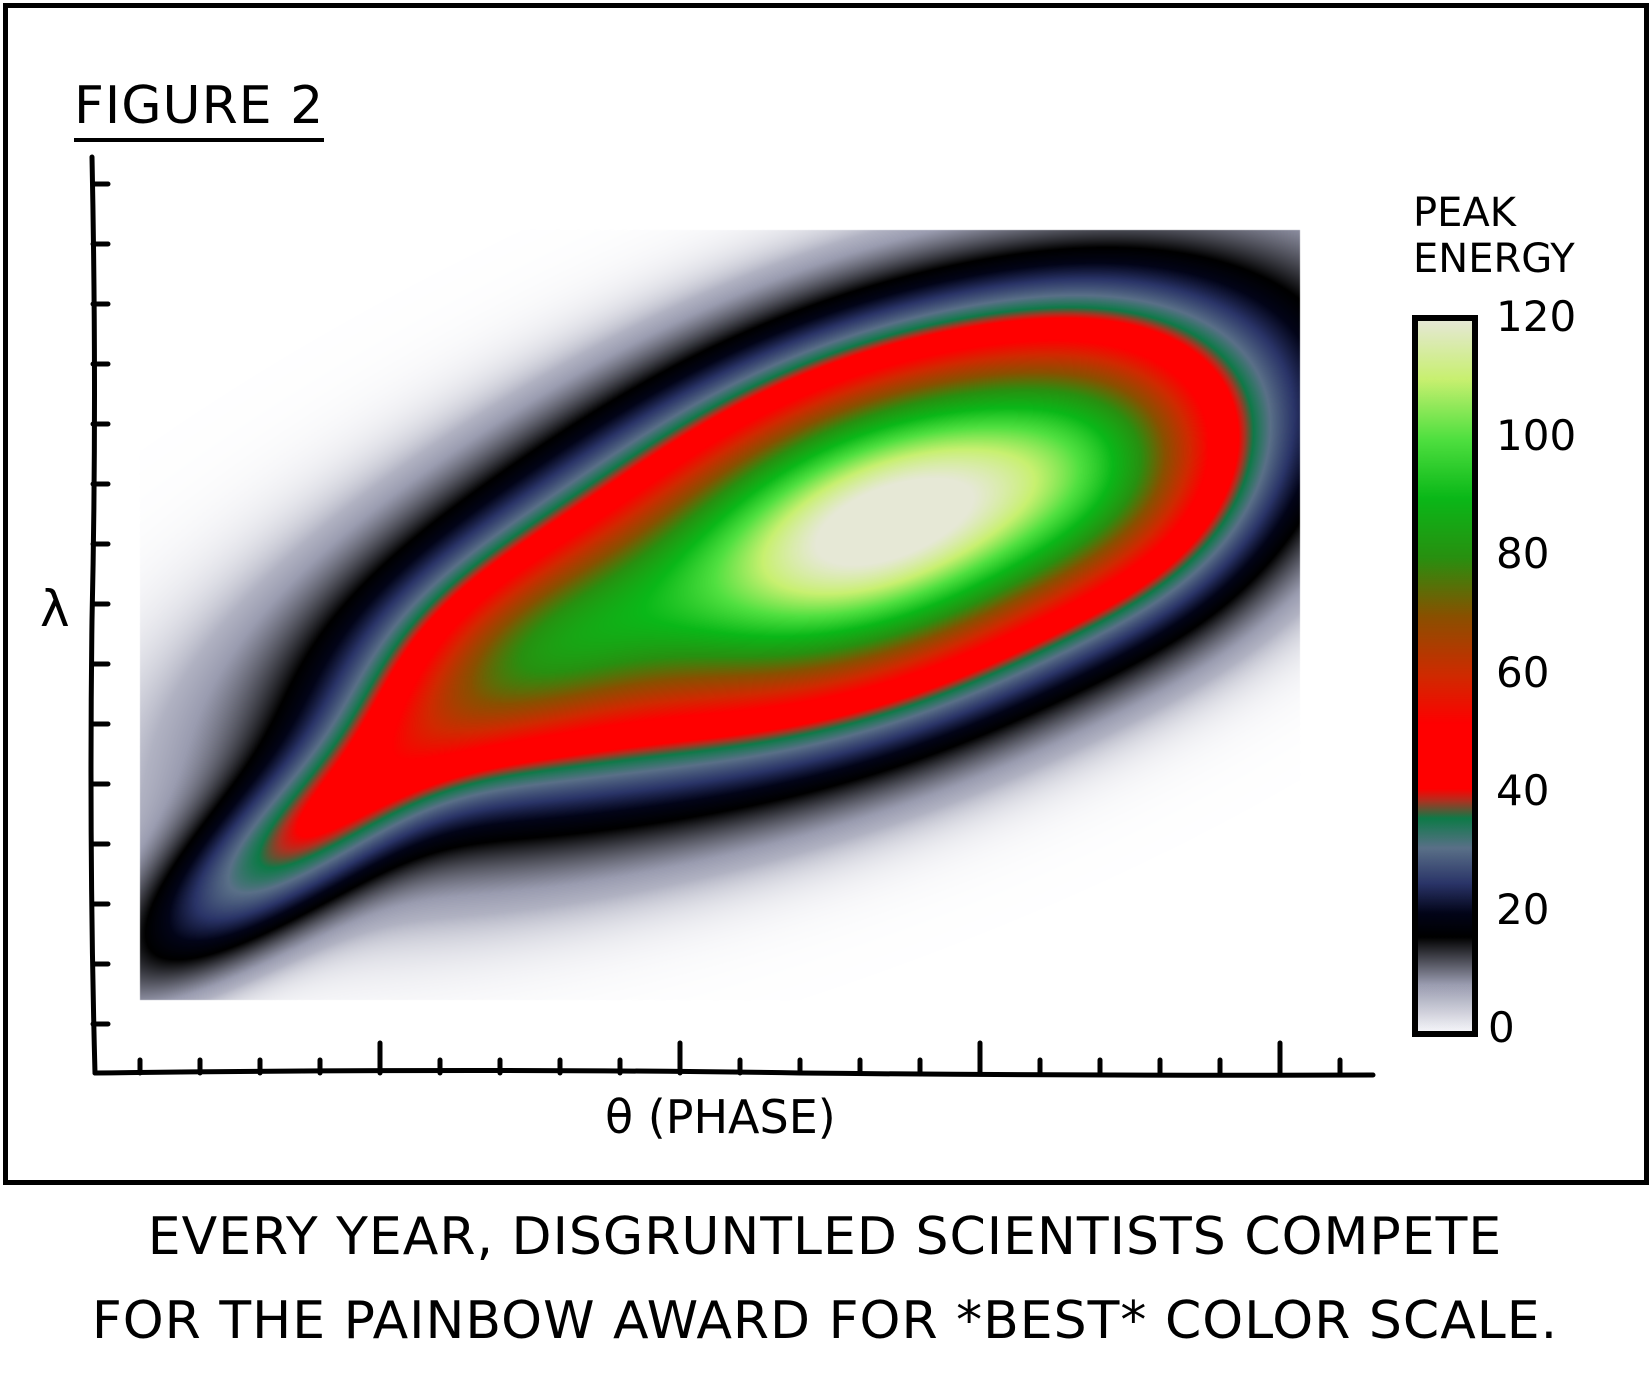 Image resolution: width=1650 pixels, height=1380 pixels. What do you see at coordinates (55, 609) in the screenshot?
I see `y-axis-label: λ` at bounding box center [55, 609].